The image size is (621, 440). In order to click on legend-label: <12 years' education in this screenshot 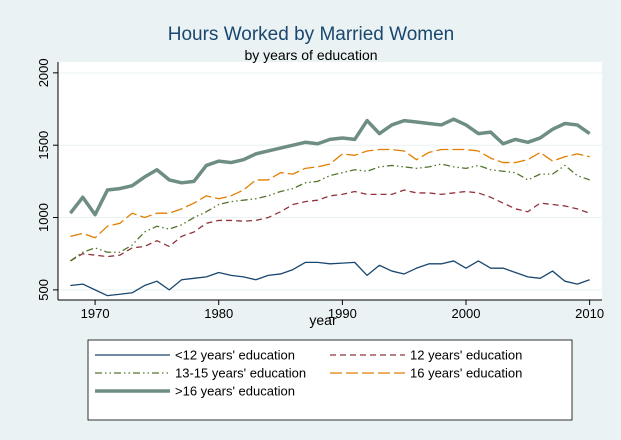, I will do `click(235, 355)`.